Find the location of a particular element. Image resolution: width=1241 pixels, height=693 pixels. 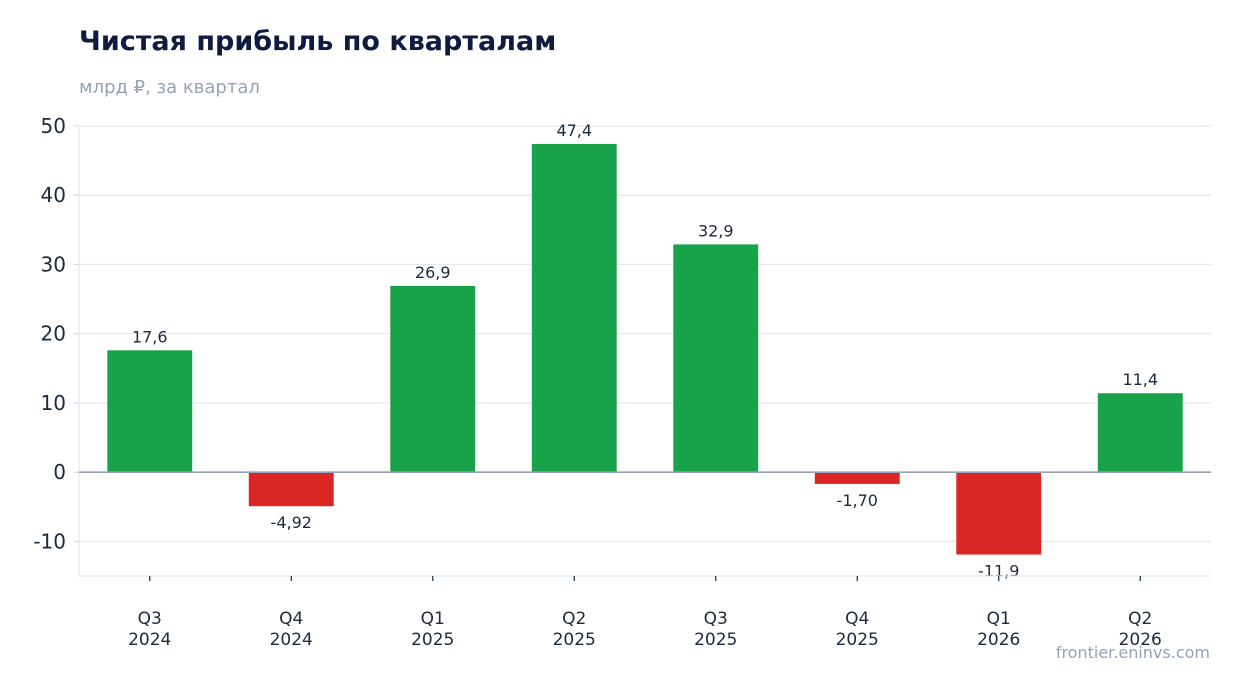

y-tick-label: 20 is located at coordinates (53, 334).